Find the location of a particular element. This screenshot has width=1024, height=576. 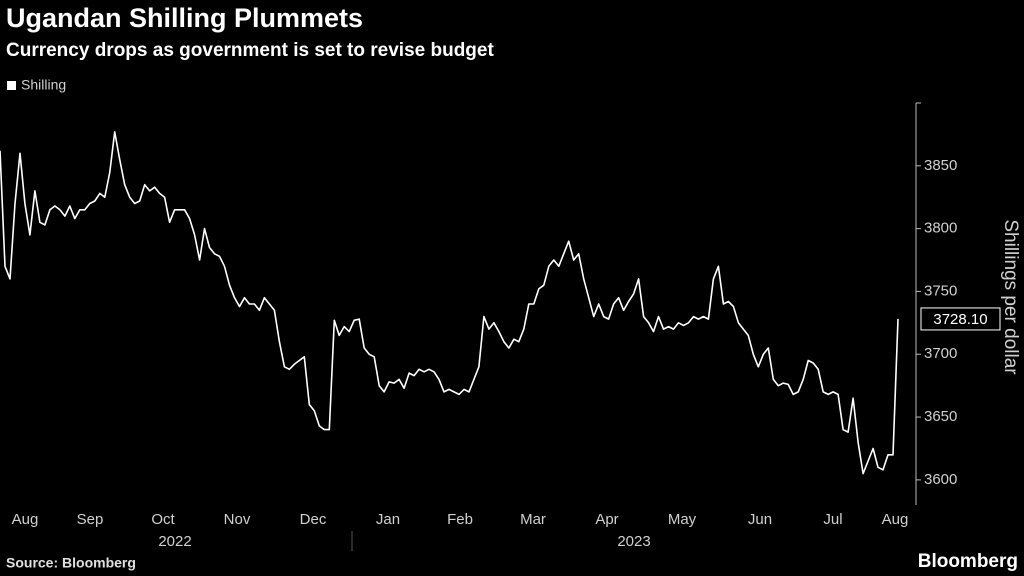

y-tick-label: 3650 is located at coordinates (940, 416).